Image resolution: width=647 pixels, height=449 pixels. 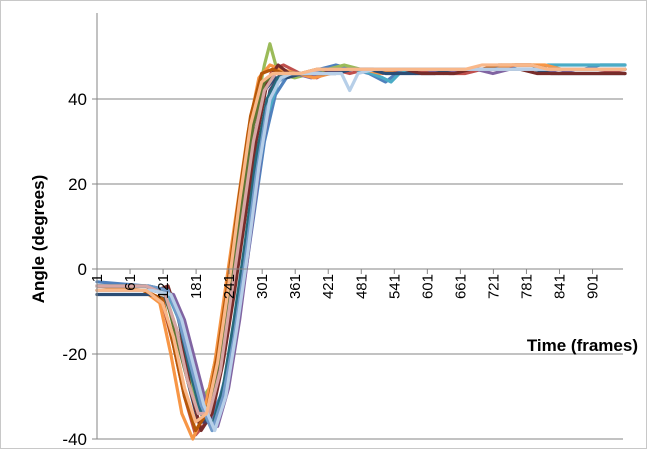 What do you see at coordinates (77, 99) in the screenshot?
I see `y-tick-label: 40` at bounding box center [77, 99].